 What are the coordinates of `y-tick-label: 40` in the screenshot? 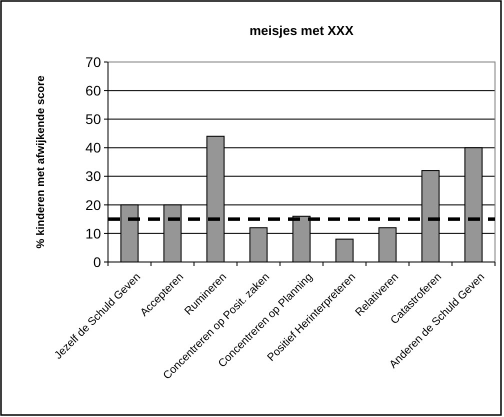 It's located at (93, 148).